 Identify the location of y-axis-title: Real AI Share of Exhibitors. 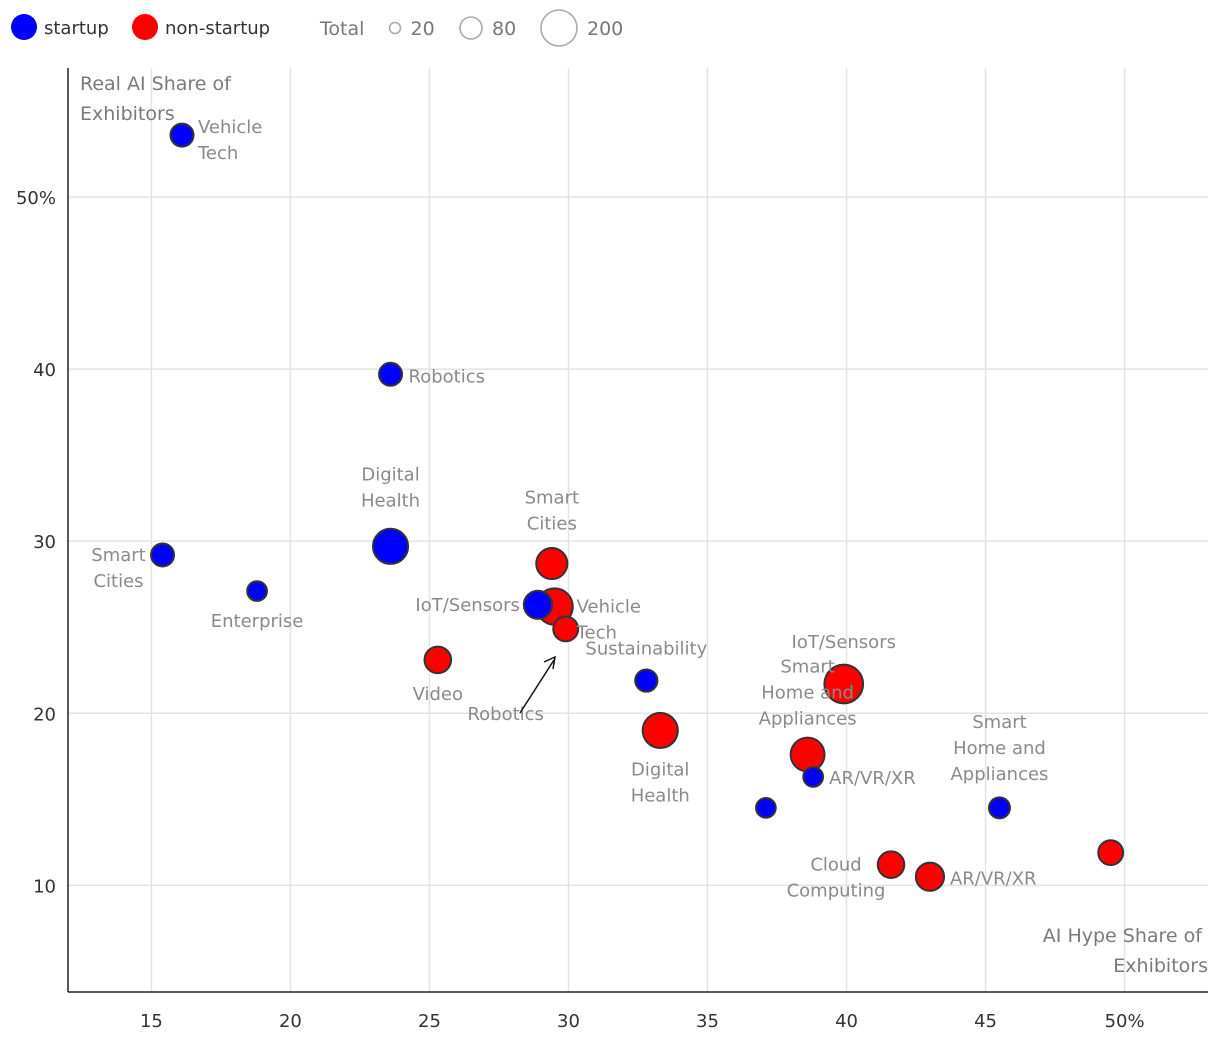
(158, 99).